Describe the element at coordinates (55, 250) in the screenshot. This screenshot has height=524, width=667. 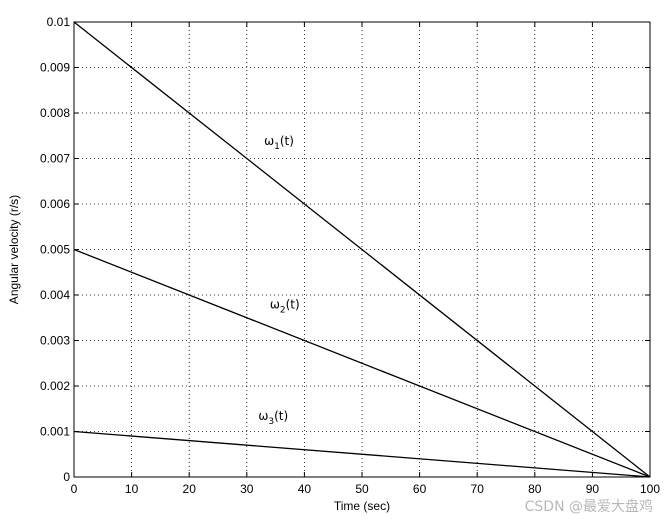
I see `y-tick-label: 0.005` at that location.